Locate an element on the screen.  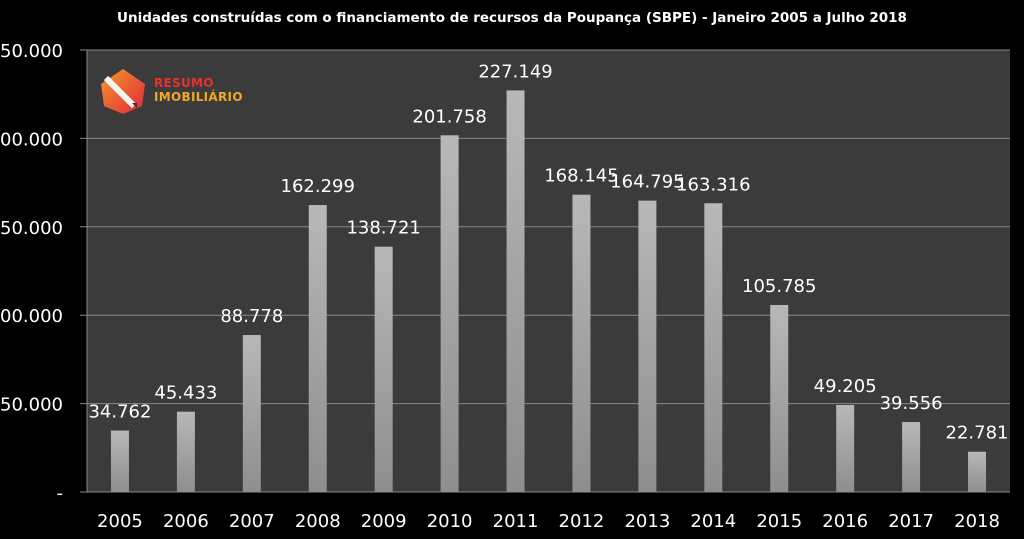
data-label: 168.145 is located at coordinates (581, 176).